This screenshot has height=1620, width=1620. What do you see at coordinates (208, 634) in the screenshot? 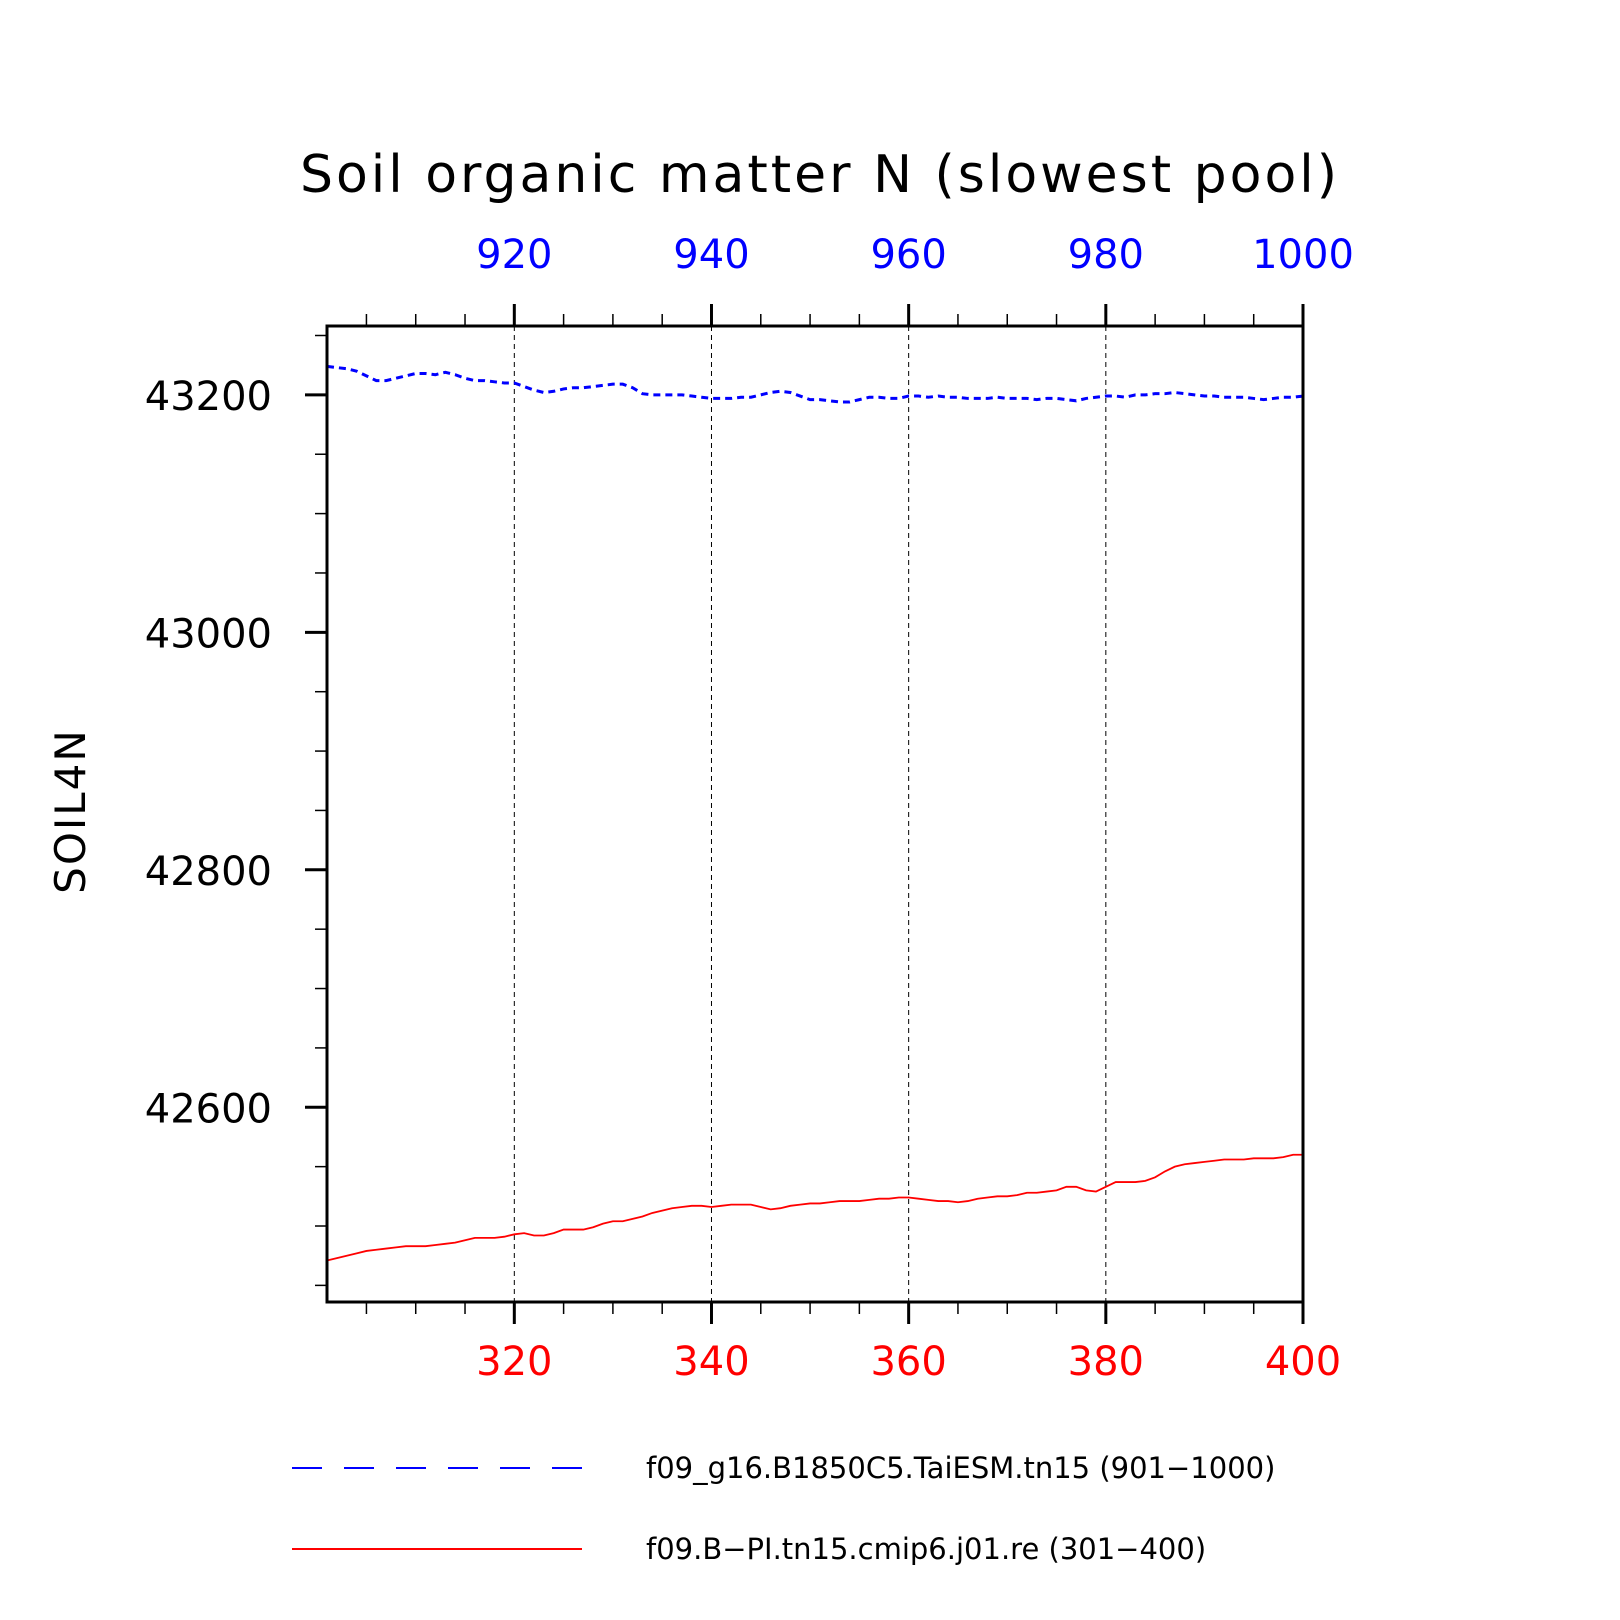
I see `y-tick-label: 43000` at bounding box center [208, 634].